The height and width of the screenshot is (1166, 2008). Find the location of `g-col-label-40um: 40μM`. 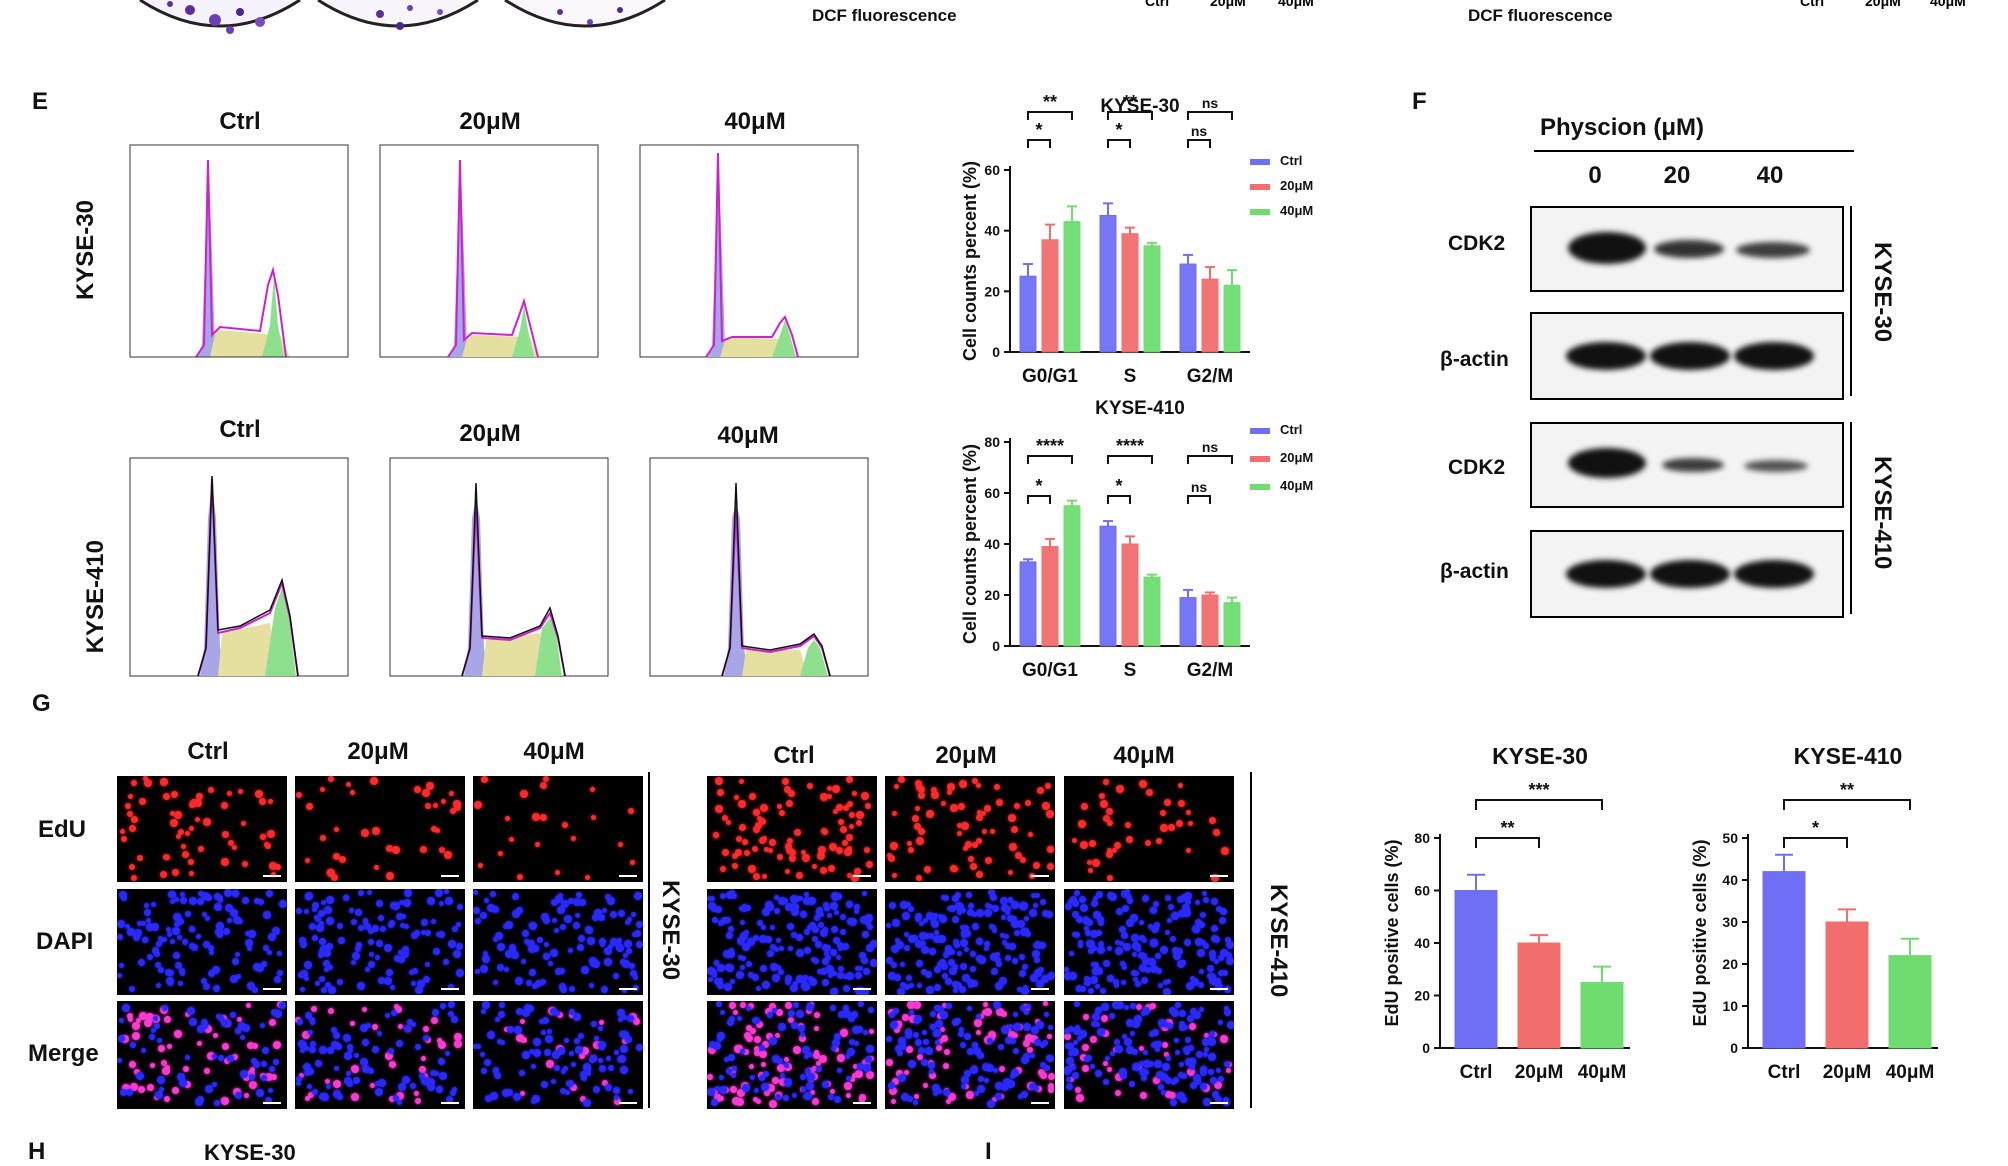

g-col-label-40um: 40μM is located at coordinates (554, 751).